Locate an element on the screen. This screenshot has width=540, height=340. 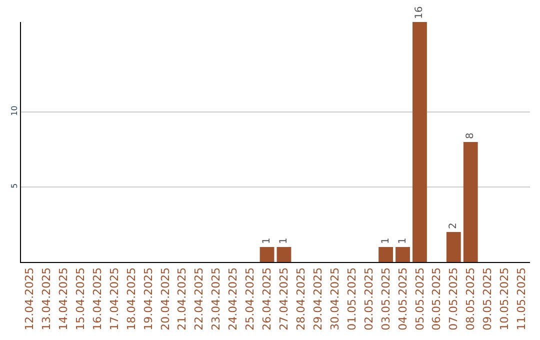
x-tick-label: 28.04.2025 is located at coordinates (301, 298).